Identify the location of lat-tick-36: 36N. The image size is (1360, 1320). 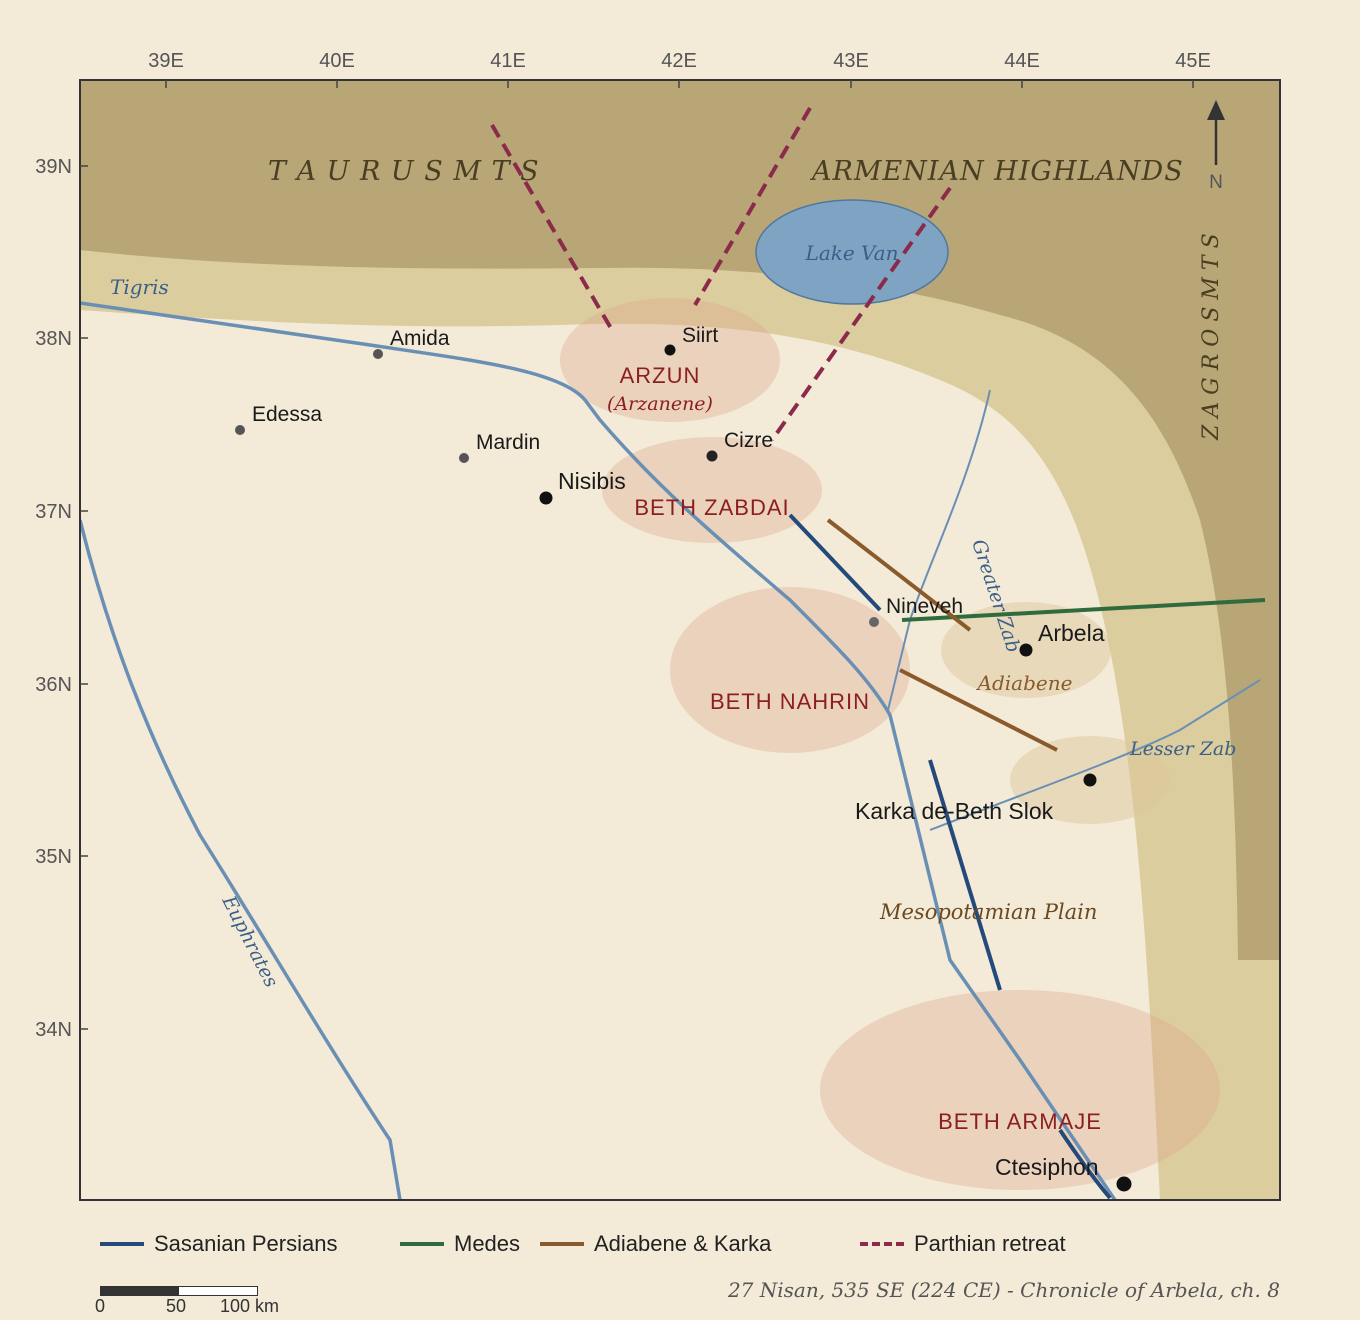
(53, 685).